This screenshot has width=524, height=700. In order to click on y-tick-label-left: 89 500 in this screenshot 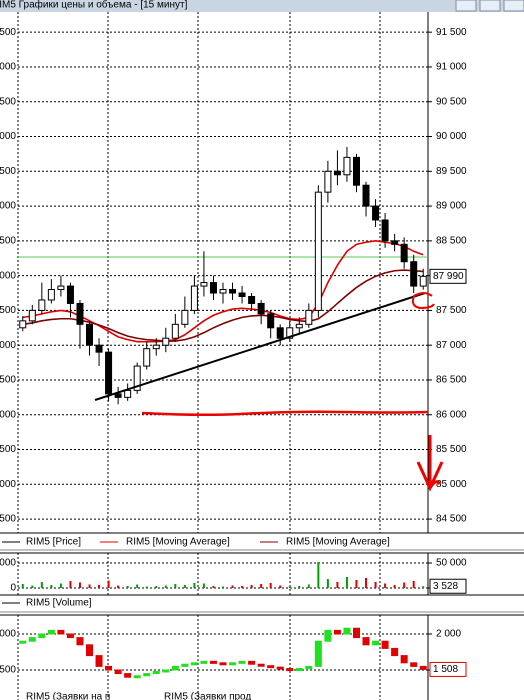, I will do `click(8, 171)`.